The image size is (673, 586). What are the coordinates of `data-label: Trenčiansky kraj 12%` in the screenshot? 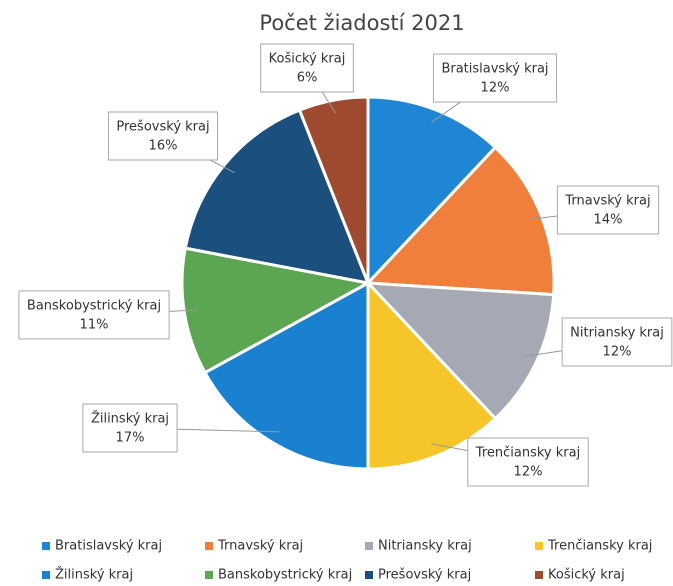 It's located at (528, 462).